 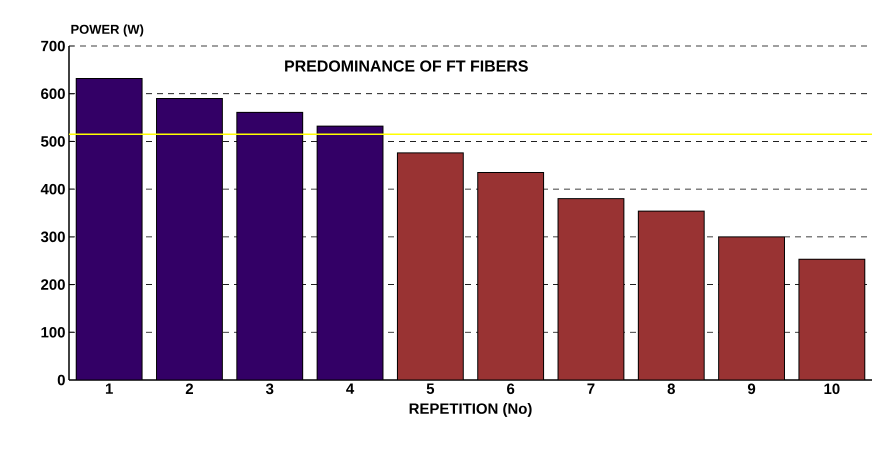 What do you see at coordinates (61, 380) in the screenshot?
I see `y-tick-label: 0` at bounding box center [61, 380].